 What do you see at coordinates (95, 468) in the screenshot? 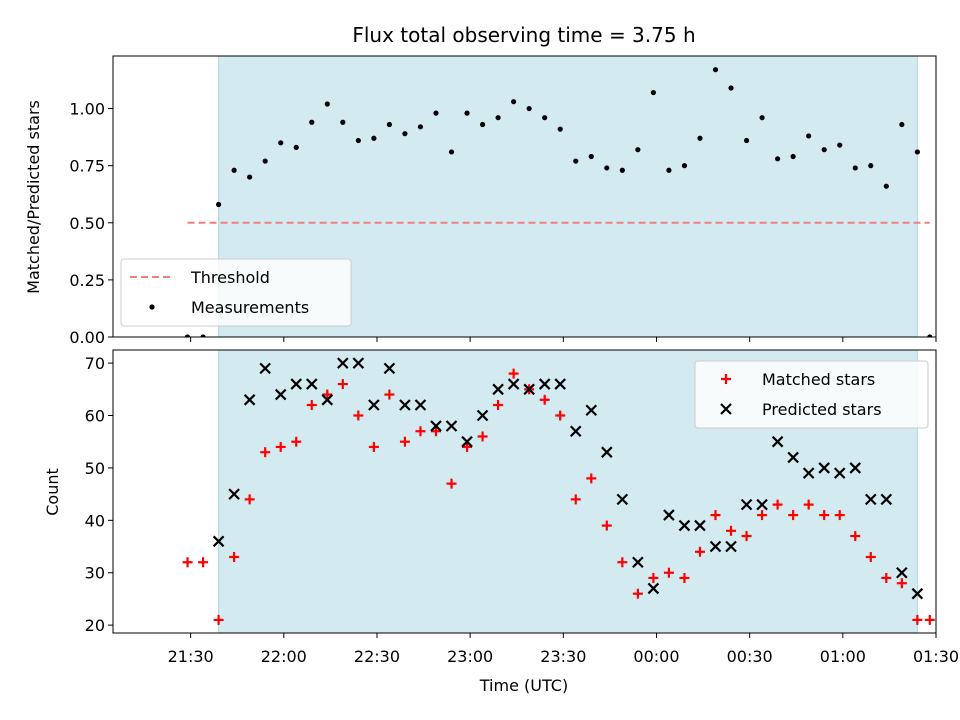
I see `bottom-y-tick-label: 50` at bounding box center [95, 468].